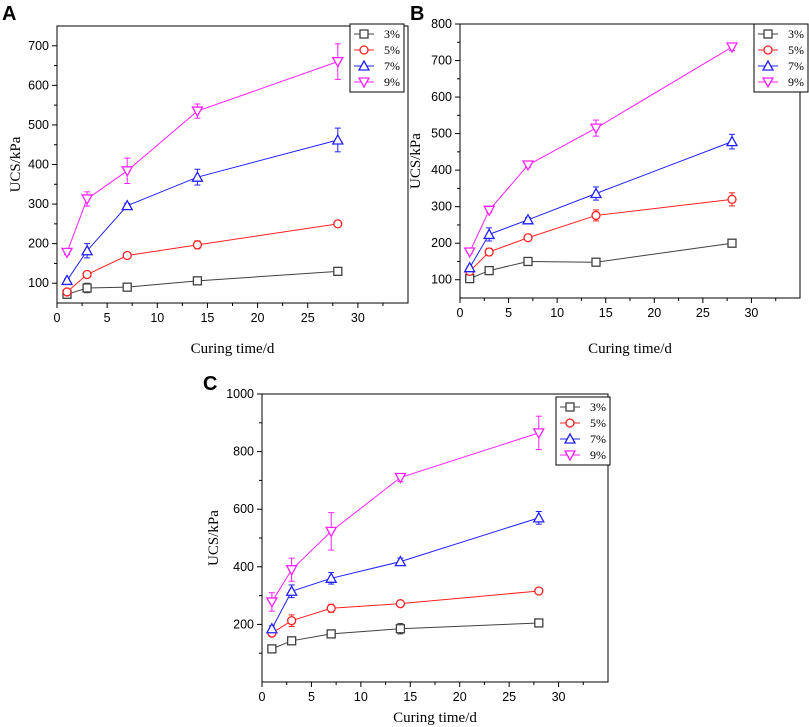 The image size is (809, 727). I want to click on panel-label: C, so click(210, 384).